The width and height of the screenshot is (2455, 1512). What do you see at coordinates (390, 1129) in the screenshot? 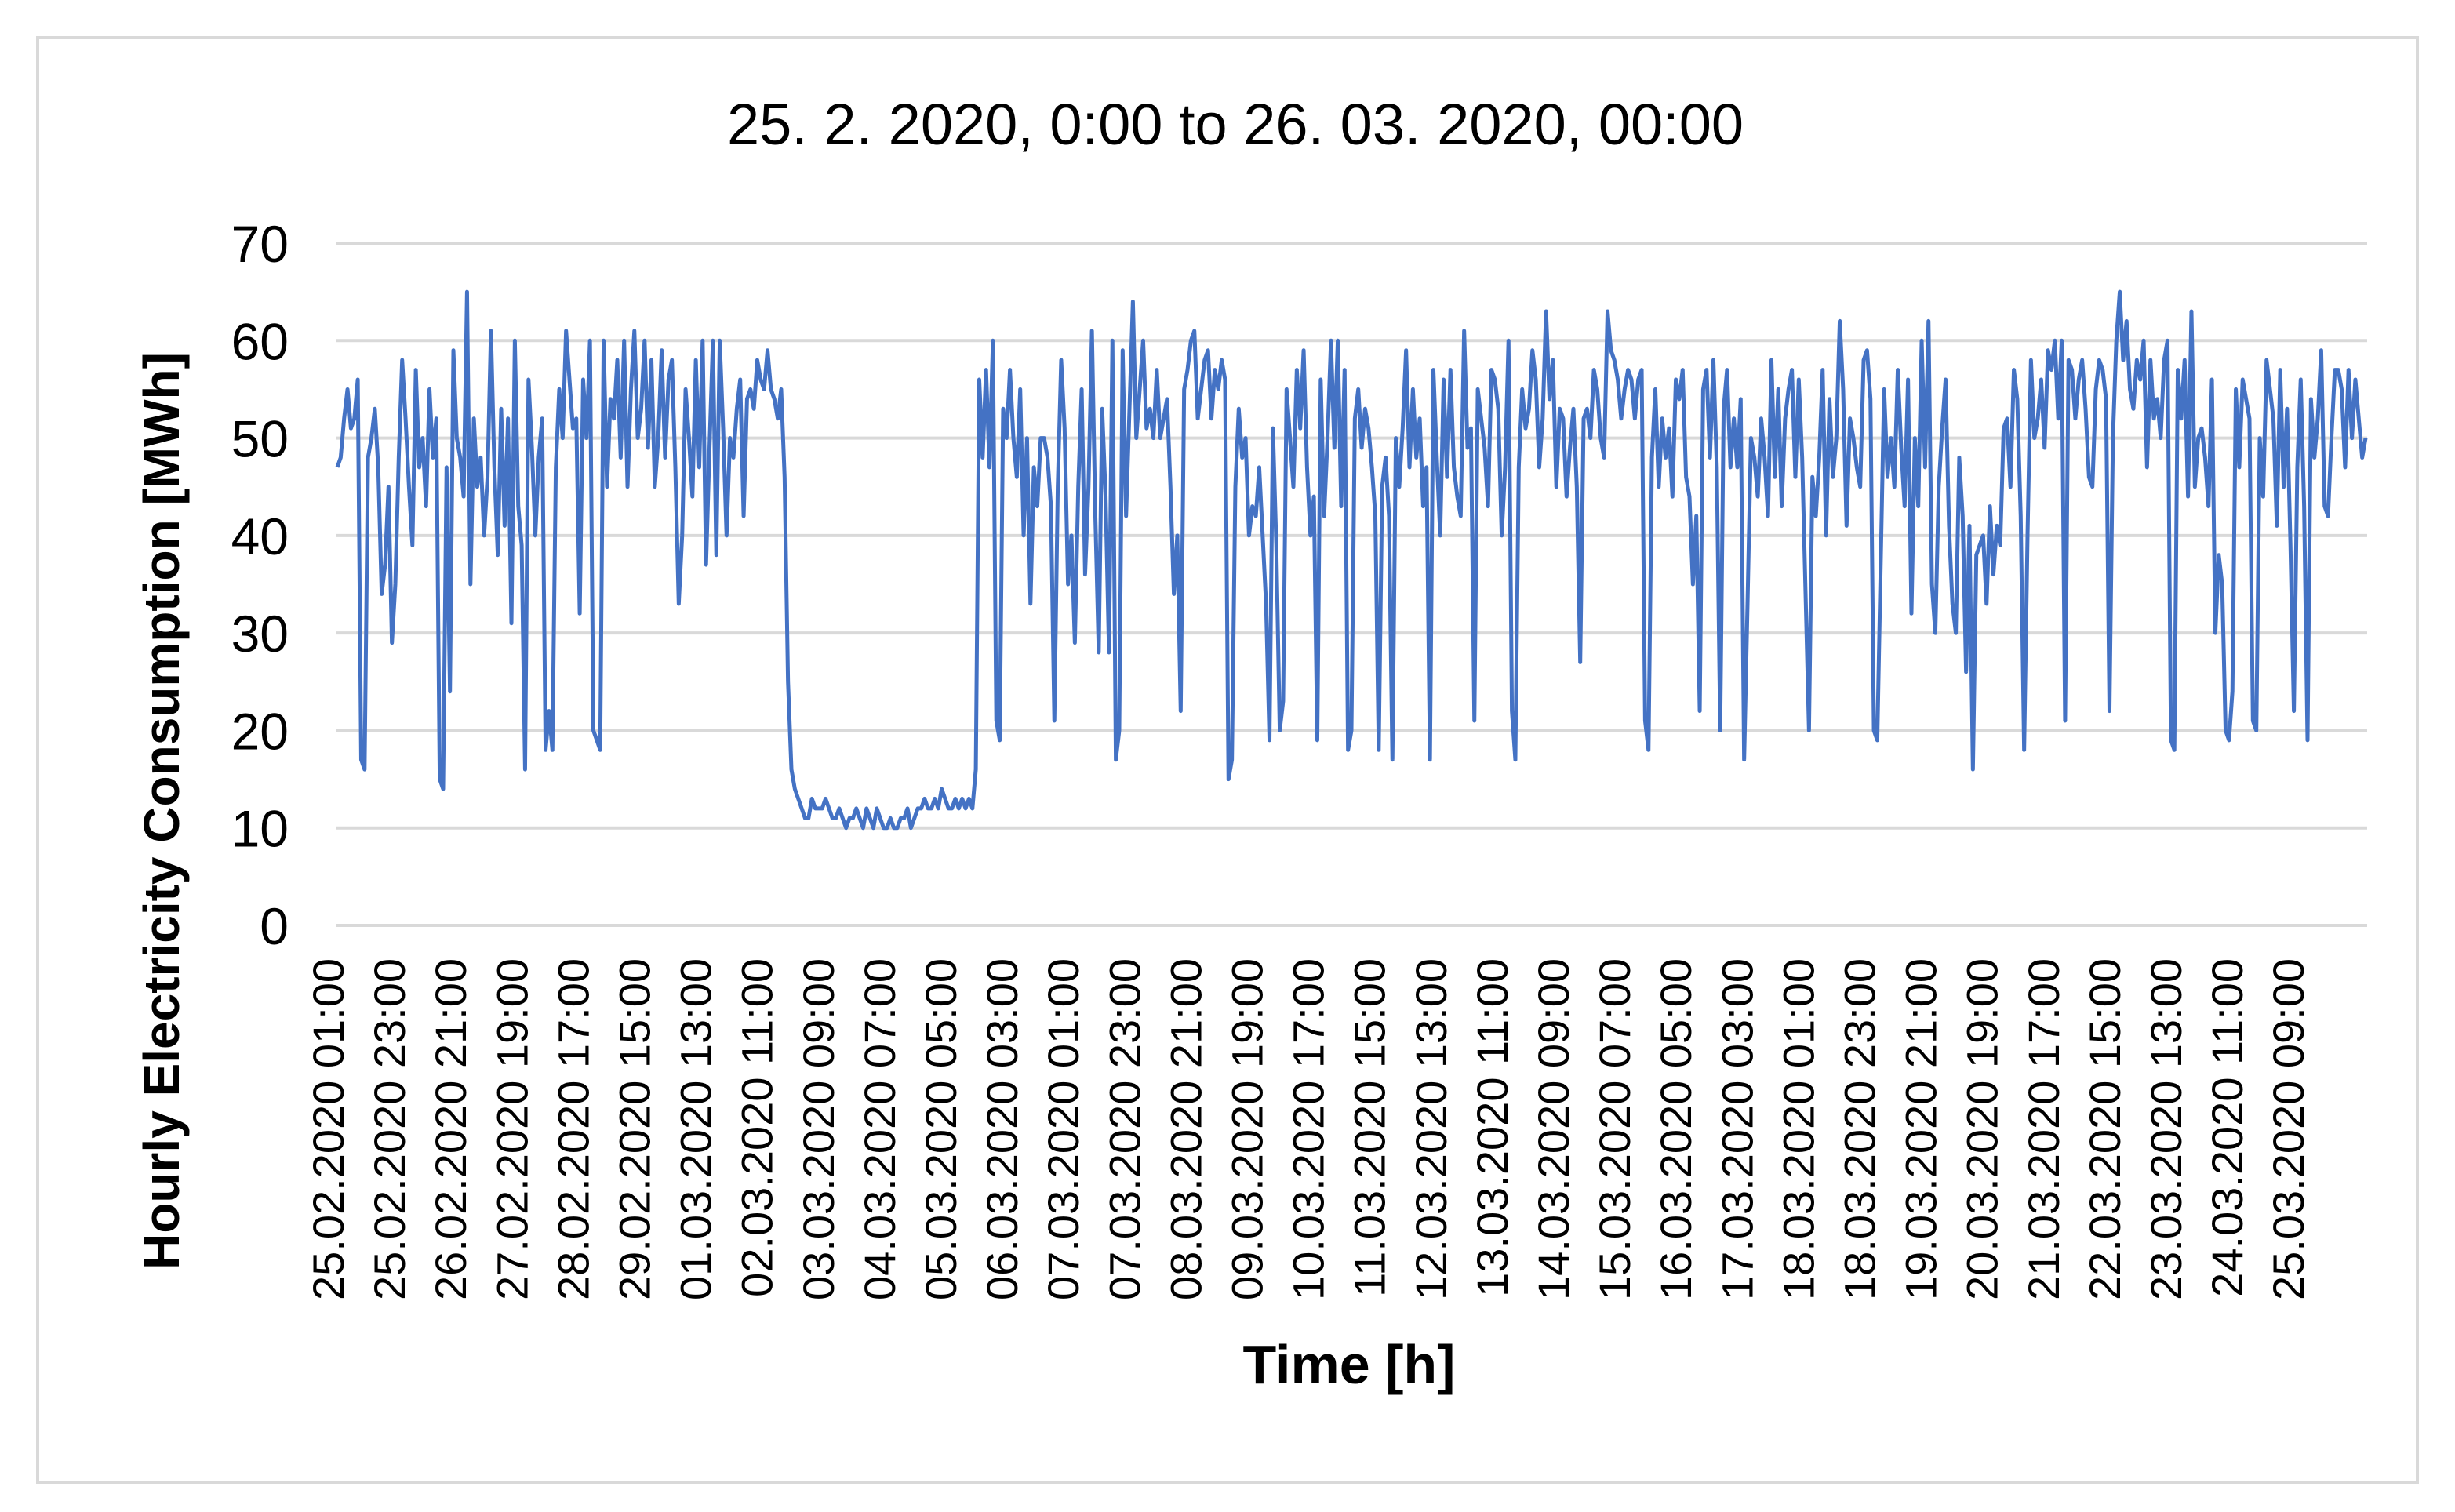
I see `x-tick-label: 25.02.2020 23:00` at bounding box center [390, 1129].